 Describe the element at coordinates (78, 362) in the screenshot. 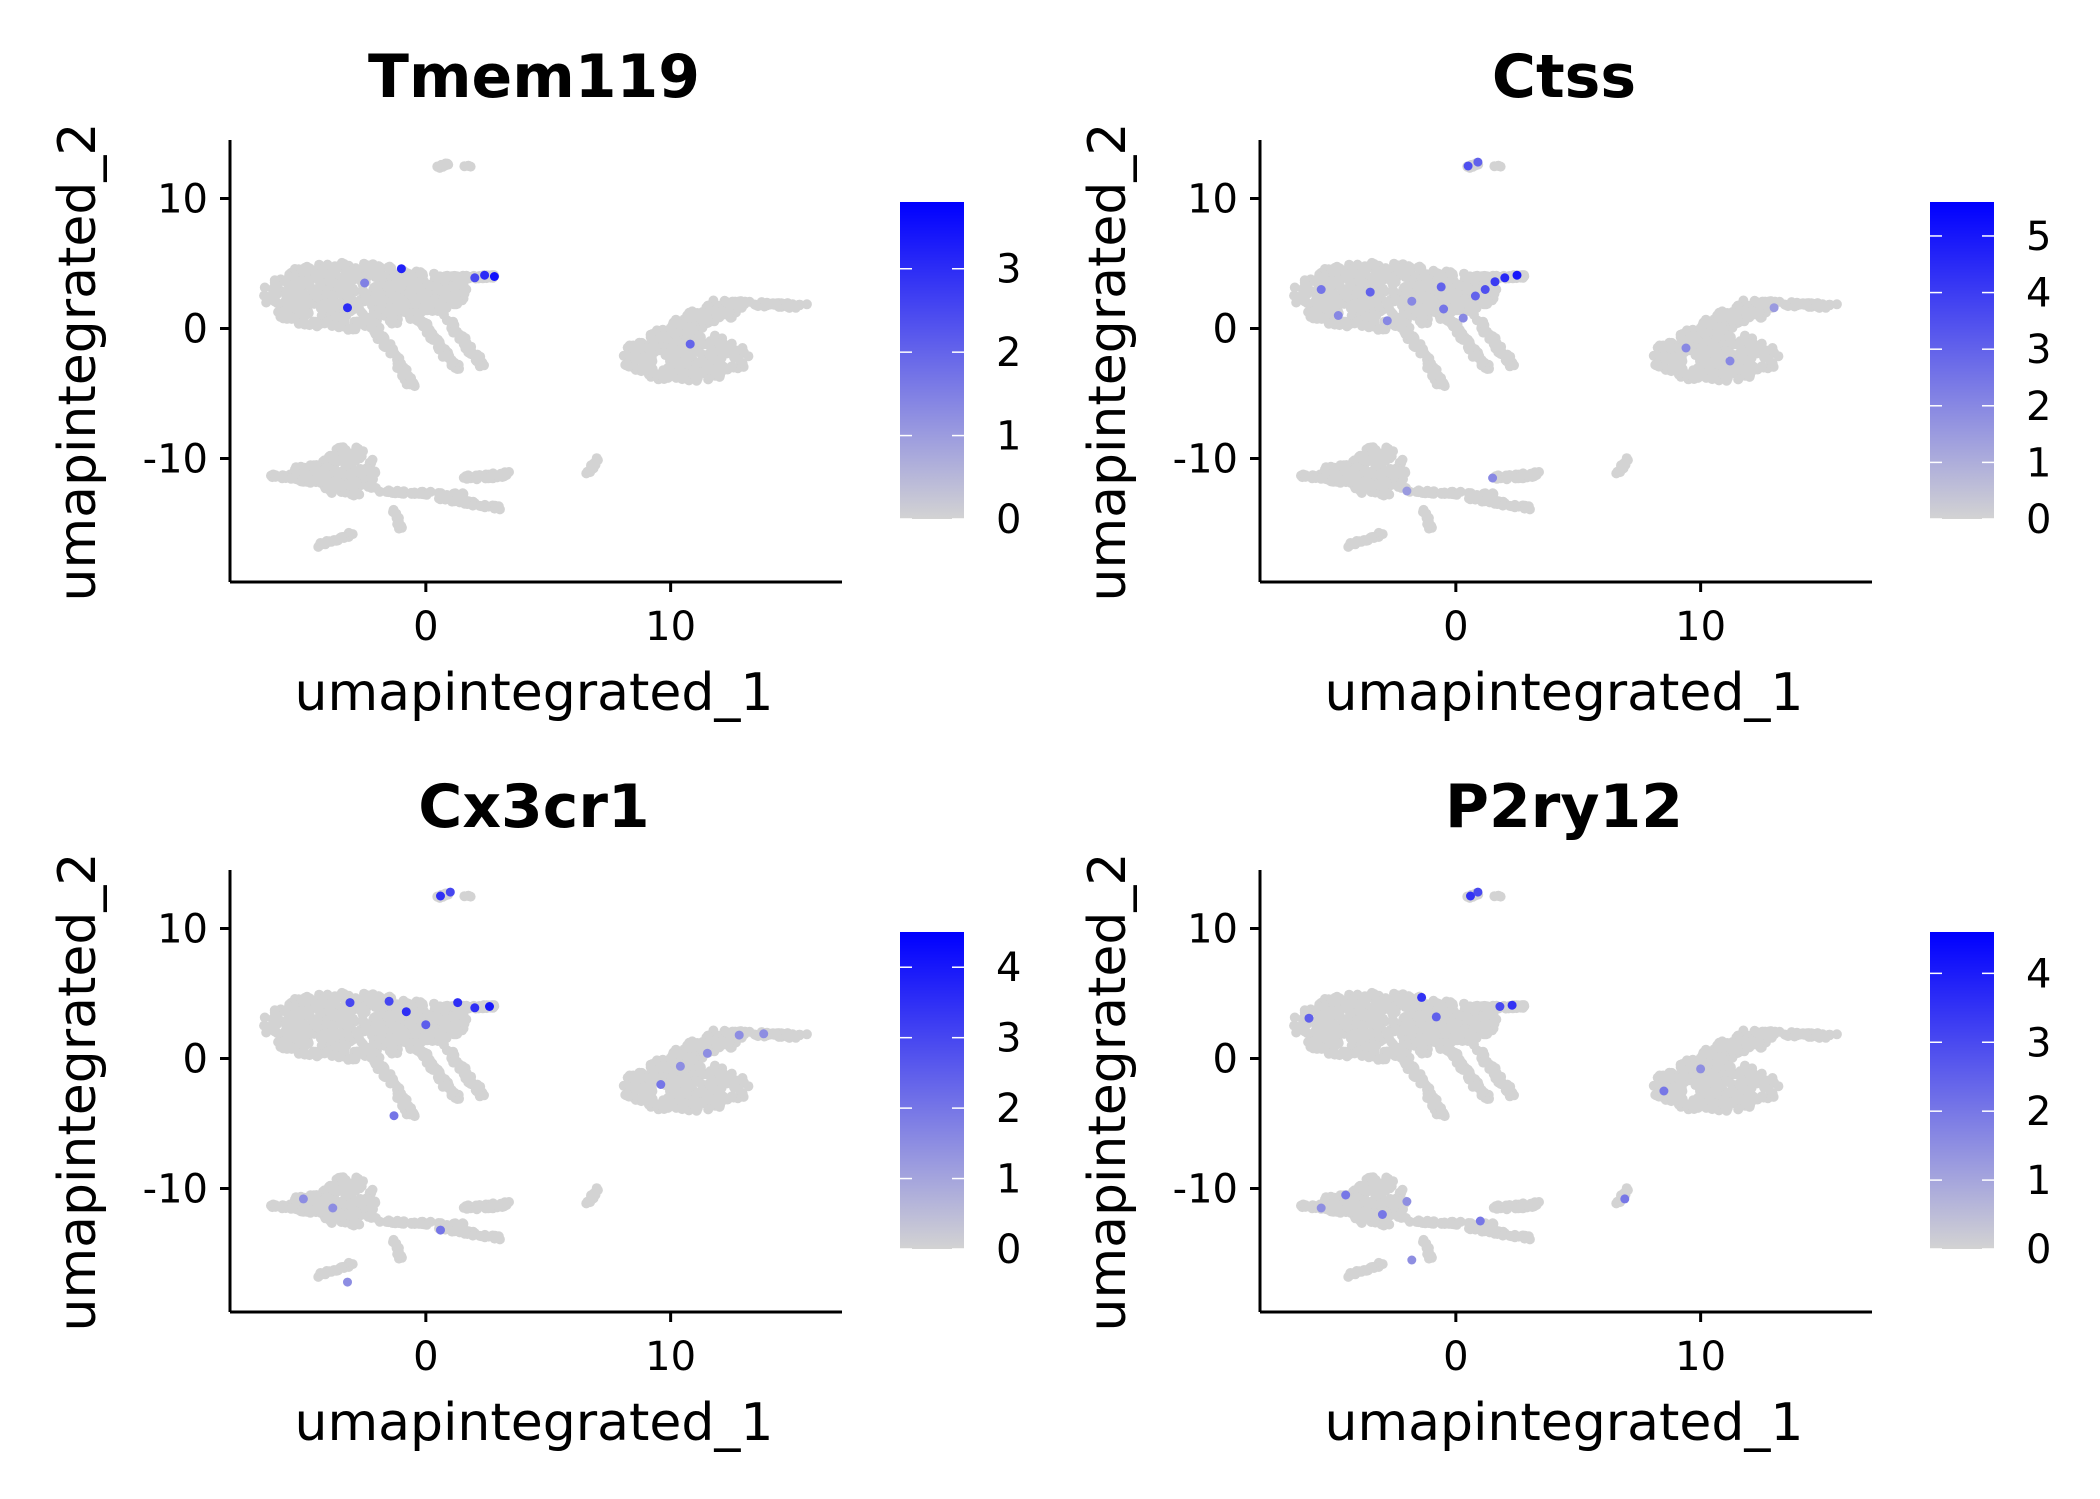

I see `y-axis-label: umapintegrated_2` at that location.